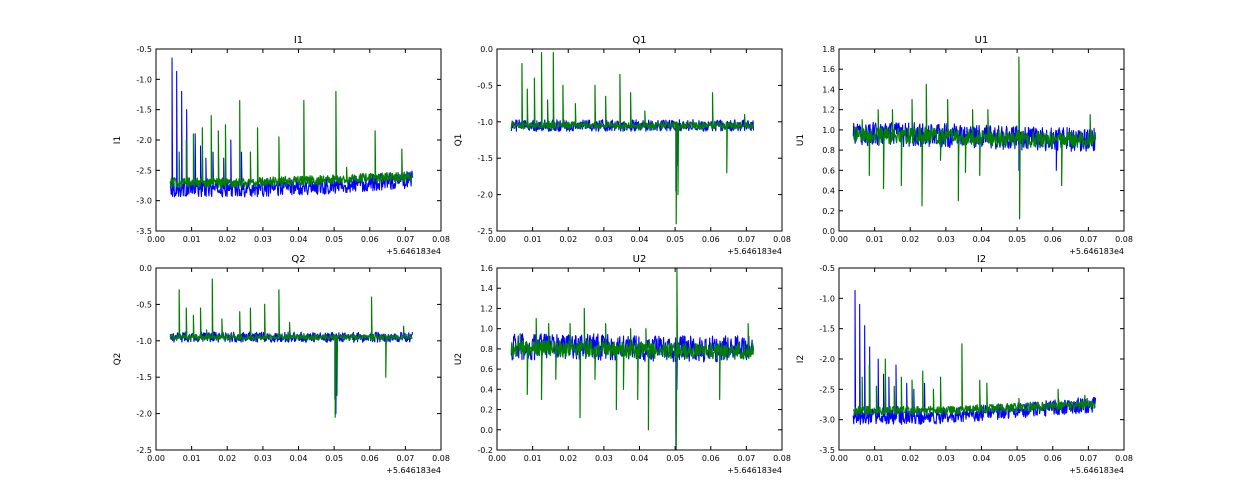  I want to click on y-axis-label: Q2, so click(118, 359).